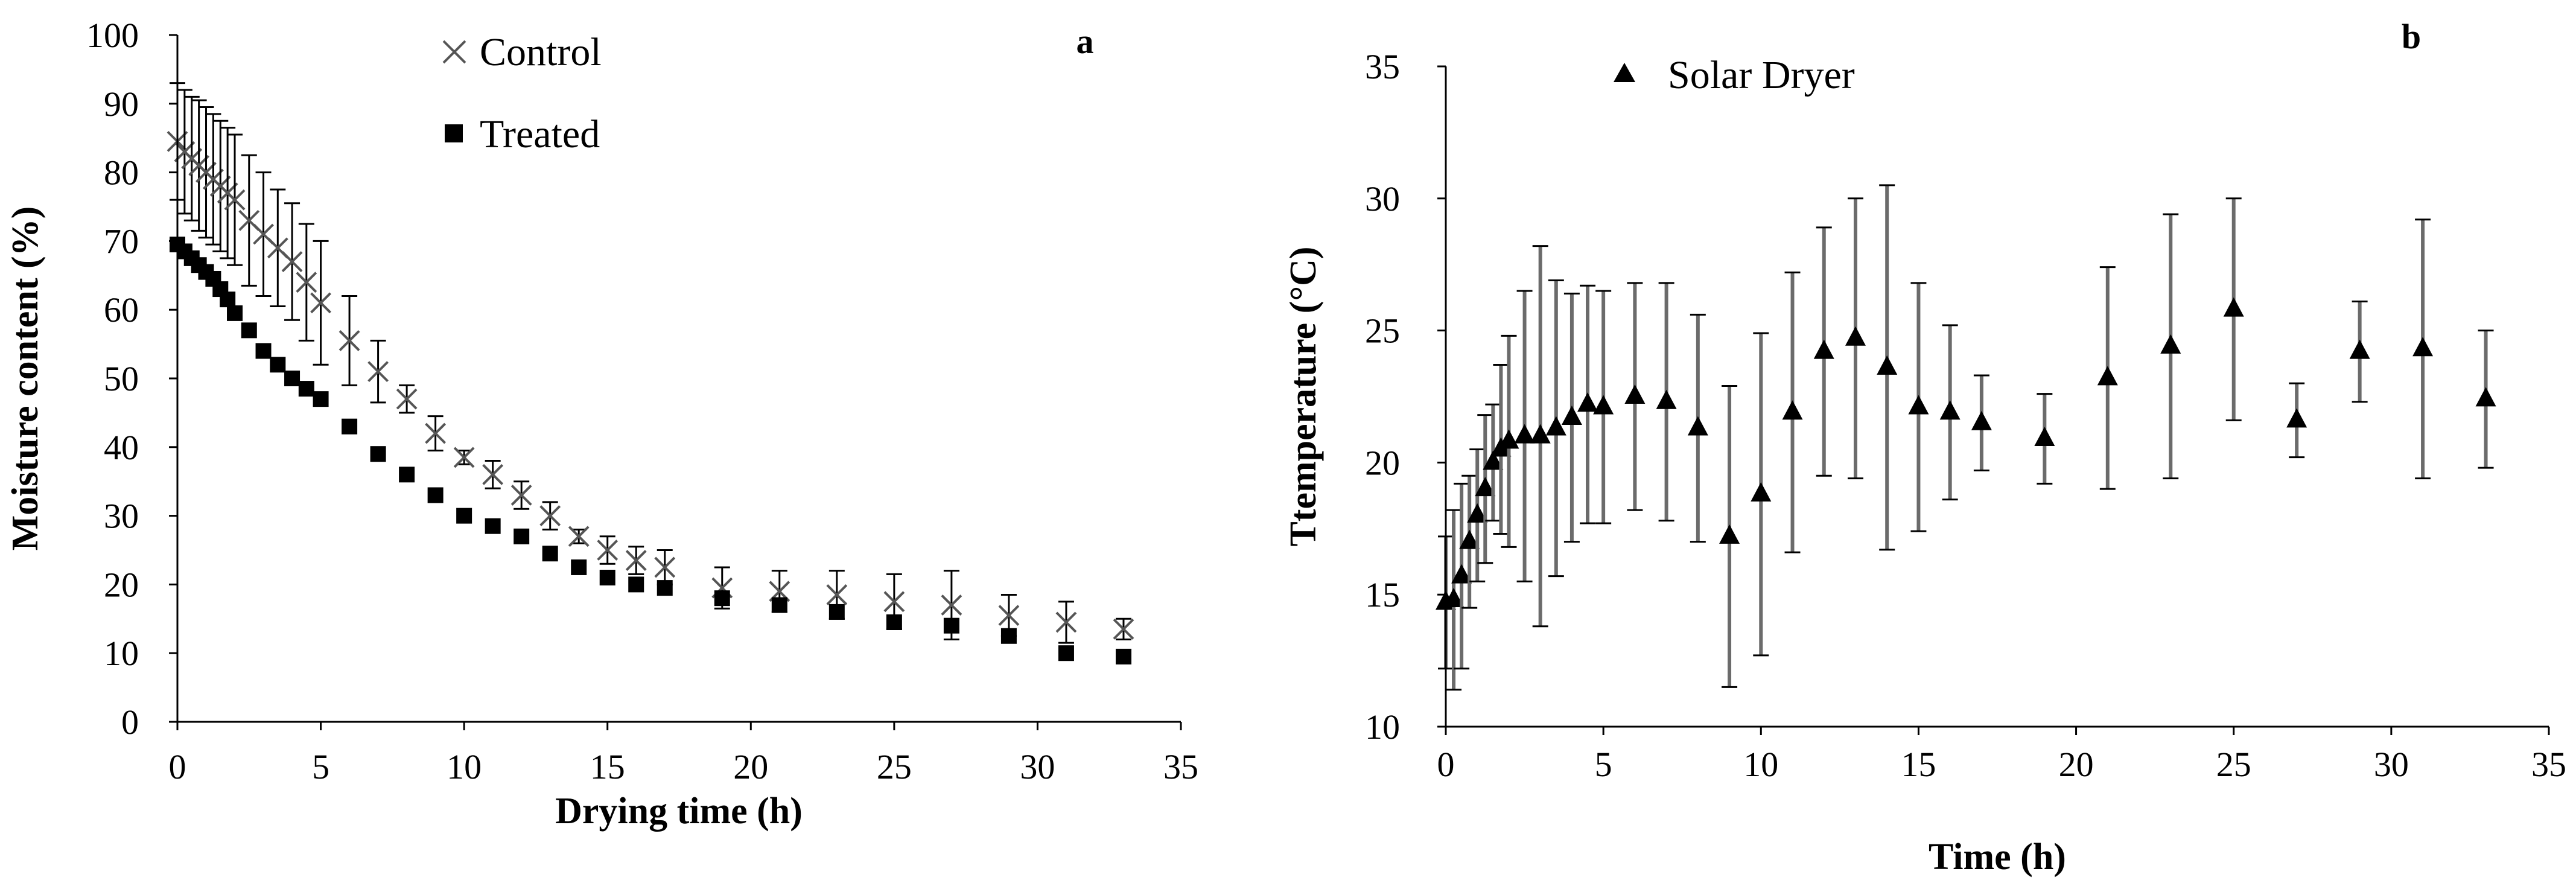 This screenshot has height=886, width=2576. Describe the element at coordinates (26, 378) in the screenshot. I see `panel-a-y-axis-title: Moisture content (%)` at that location.